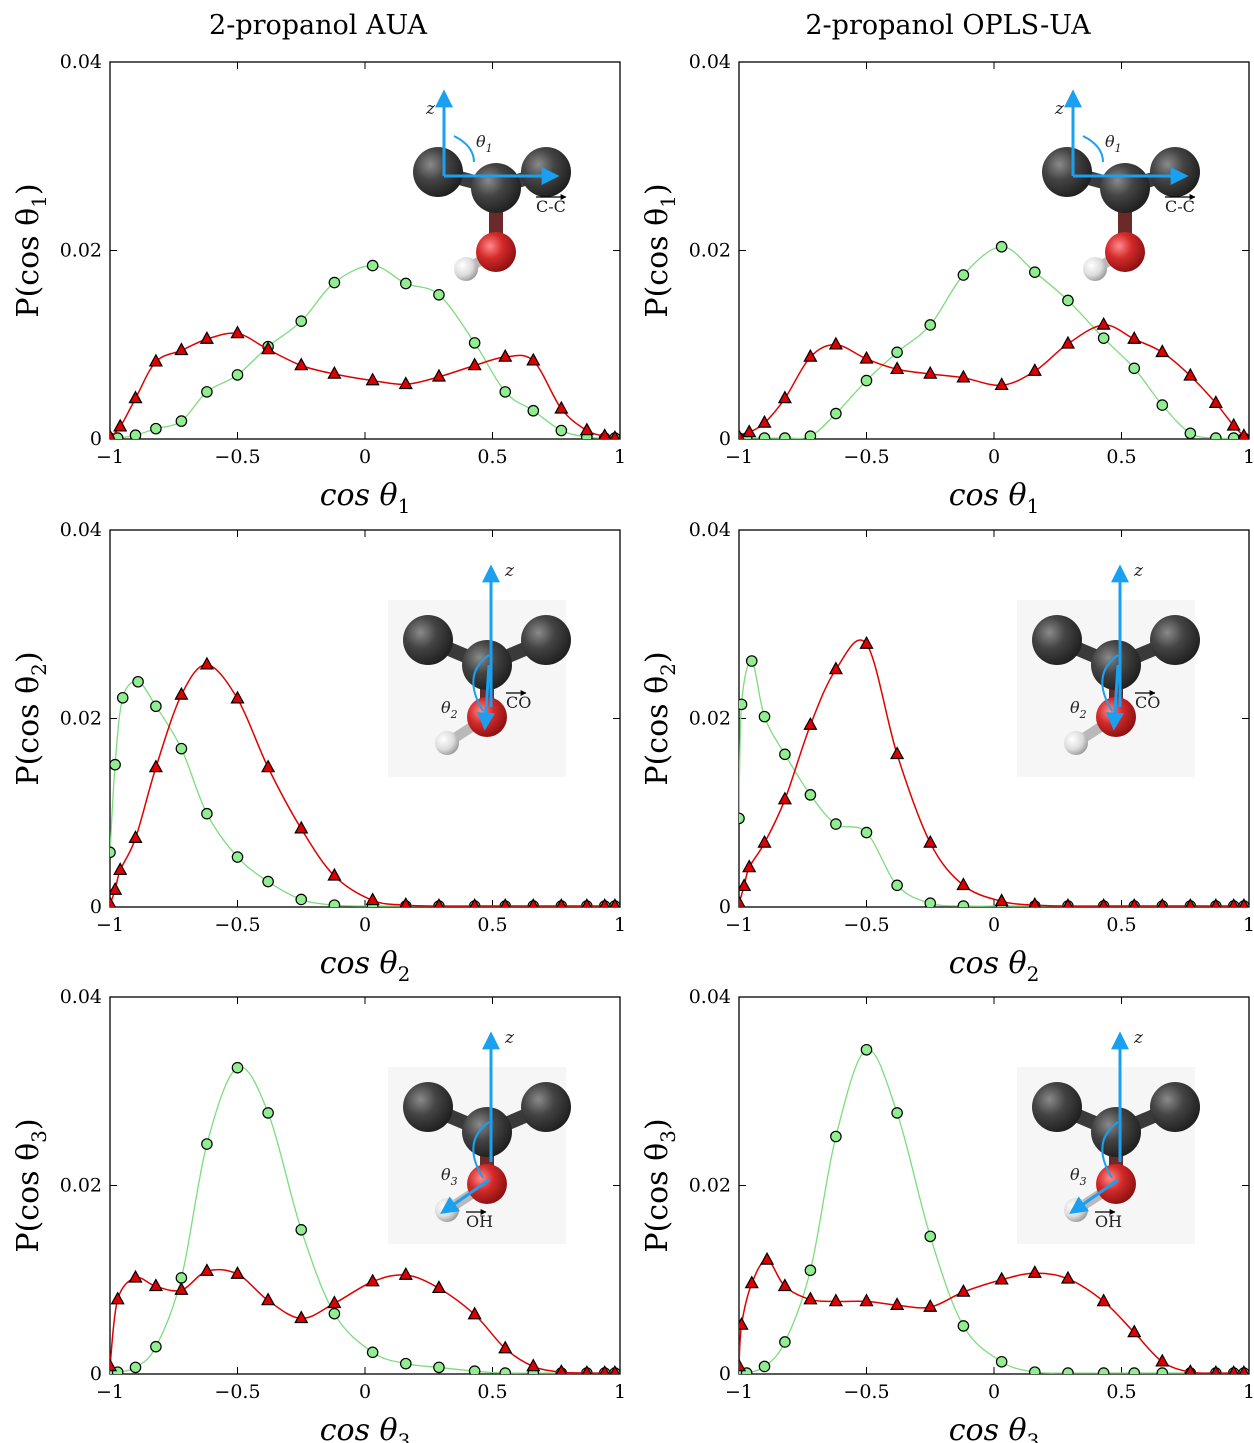 This screenshot has width=1254, height=1443. What do you see at coordinates (81, 719) in the screenshot?
I see `y-tick-label: 0.02` at bounding box center [81, 719].